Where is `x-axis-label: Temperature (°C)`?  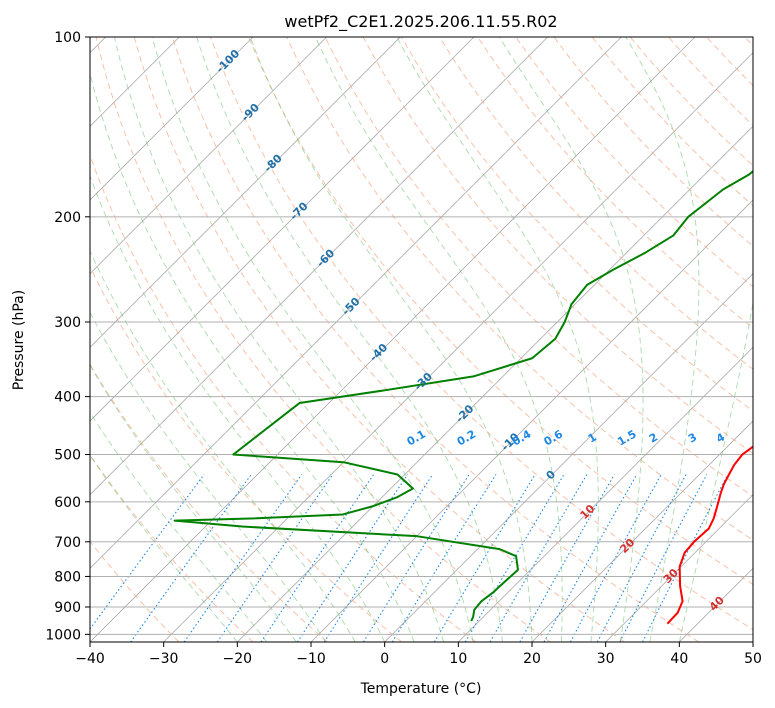
x-axis-label: Temperature (°C) is located at coordinates (421, 689).